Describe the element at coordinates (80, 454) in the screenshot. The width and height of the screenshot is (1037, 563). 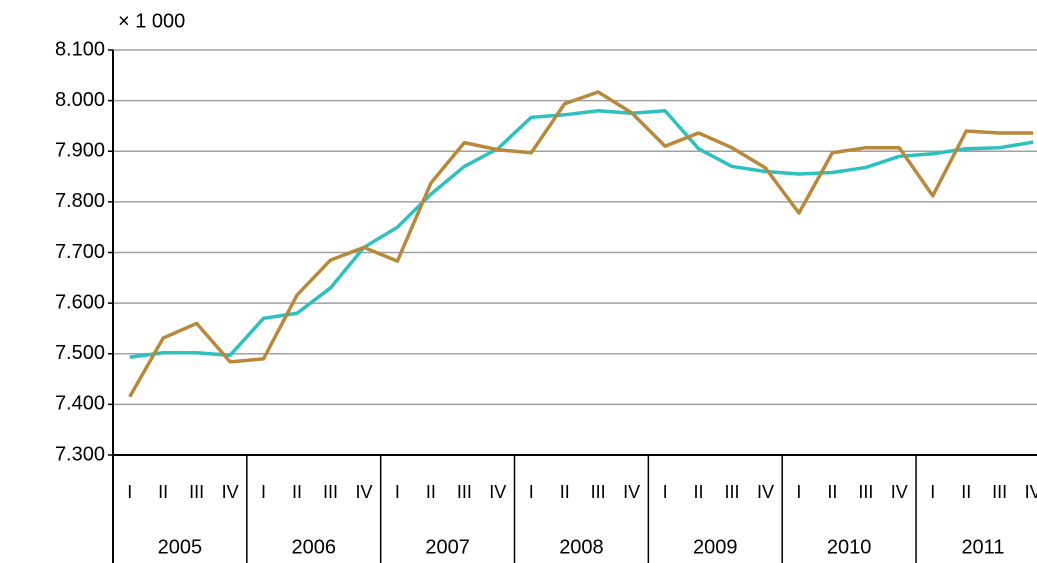
I see `y-tick-label: 7.300` at that location.